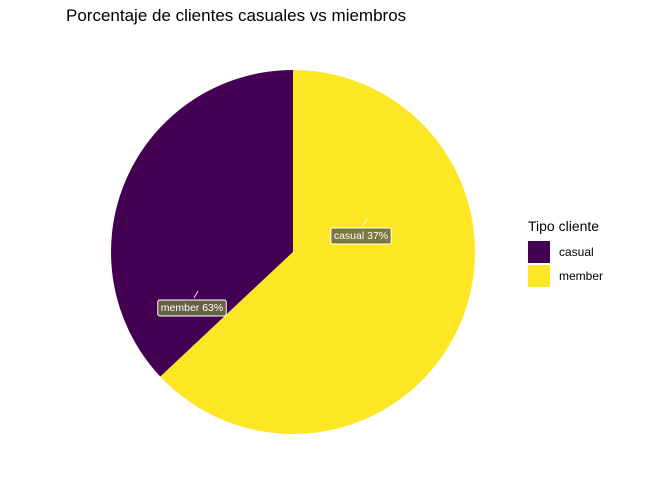 This screenshot has width=672, height=480. What do you see at coordinates (539, 275) in the screenshot?
I see `legend-swatch-member` at bounding box center [539, 275].